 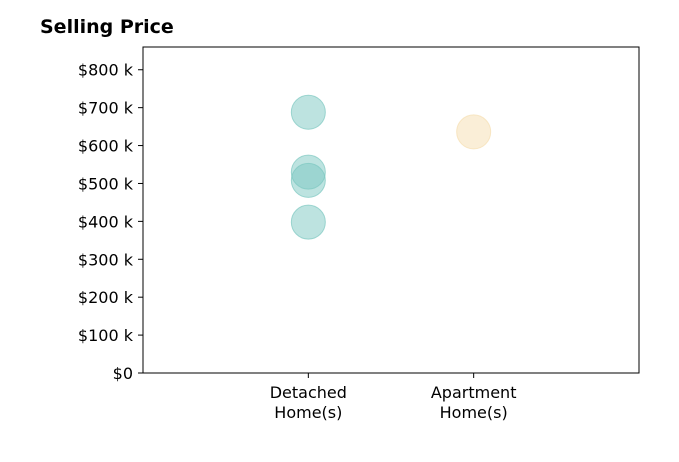 What do you see at coordinates (393, 397) in the screenshot?
I see `x-axis: Detached Home(s) Apartment Home(s)` at bounding box center [393, 397].